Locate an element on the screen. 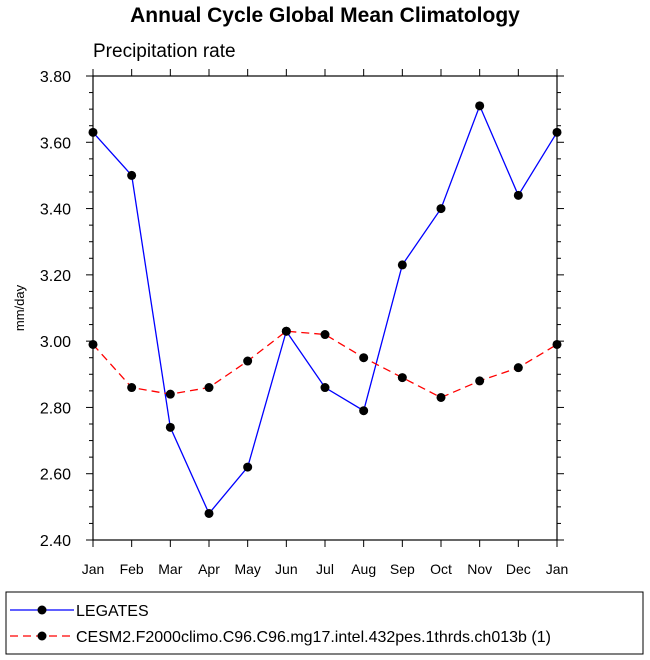  legend-marker-cesm2 is located at coordinates (42, 636).